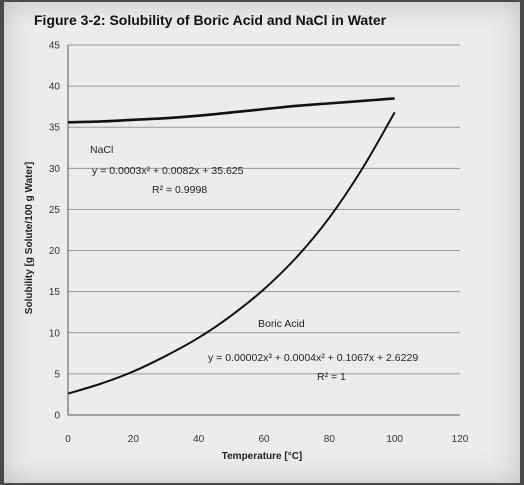 The height and width of the screenshot is (485, 524). Describe the element at coordinates (55, 128) in the screenshot. I see `y-tick-label: 35` at that location.